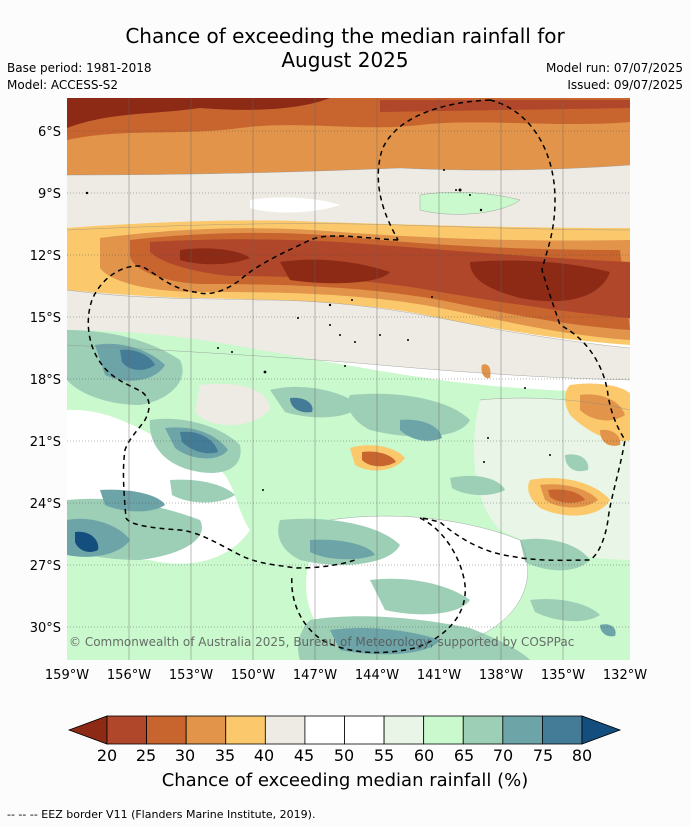 The height and width of the screenshot is (827, 690). What do you see at coordinates (384, 755) in the screenshot?
I see `colorbar-tick: 55` at bounding box center [384, 755].